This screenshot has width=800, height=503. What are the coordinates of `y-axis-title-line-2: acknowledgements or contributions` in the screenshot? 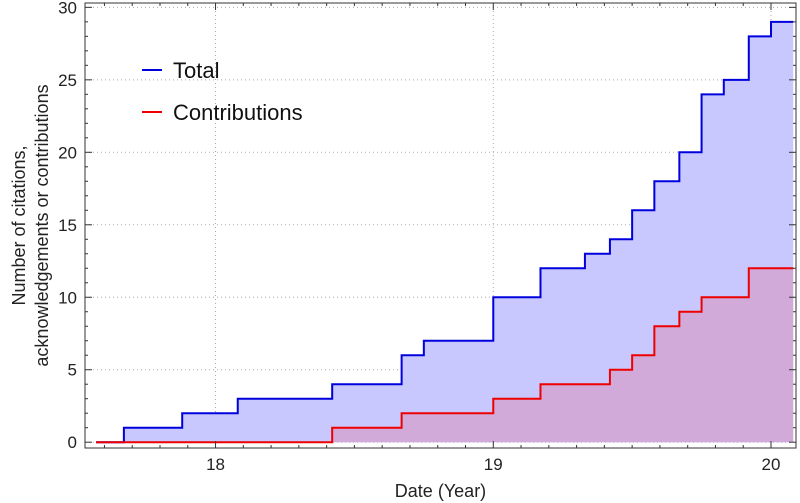 It's located at (42, 225).